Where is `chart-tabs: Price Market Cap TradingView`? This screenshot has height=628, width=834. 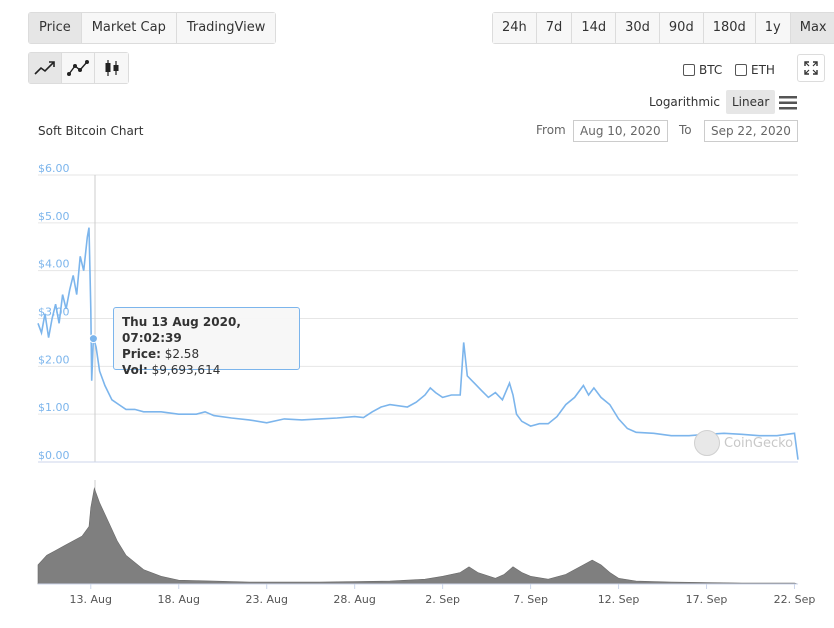
chart-tabs: Price Market Cap TradingView is located at coordinates (152, 28).